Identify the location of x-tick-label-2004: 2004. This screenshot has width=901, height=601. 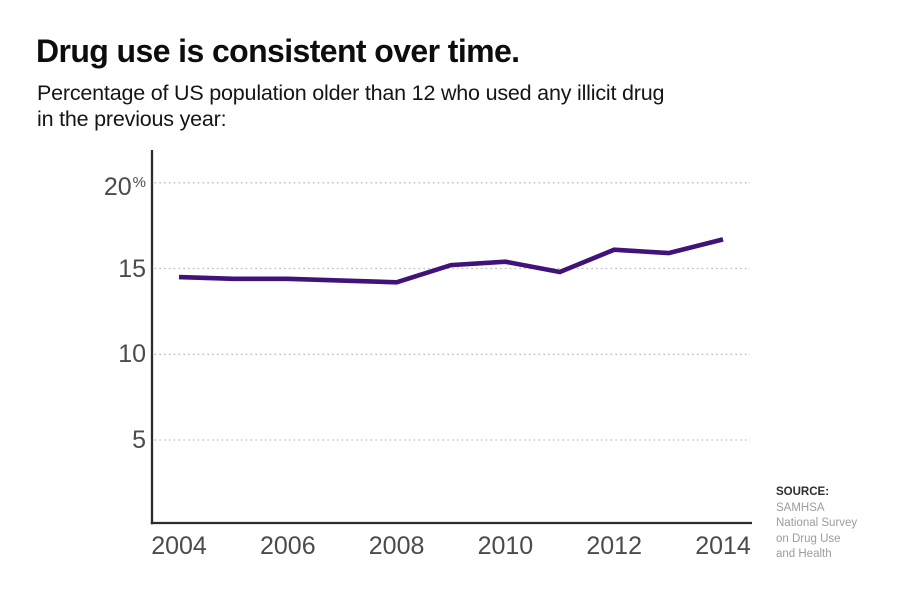
(179, 546).